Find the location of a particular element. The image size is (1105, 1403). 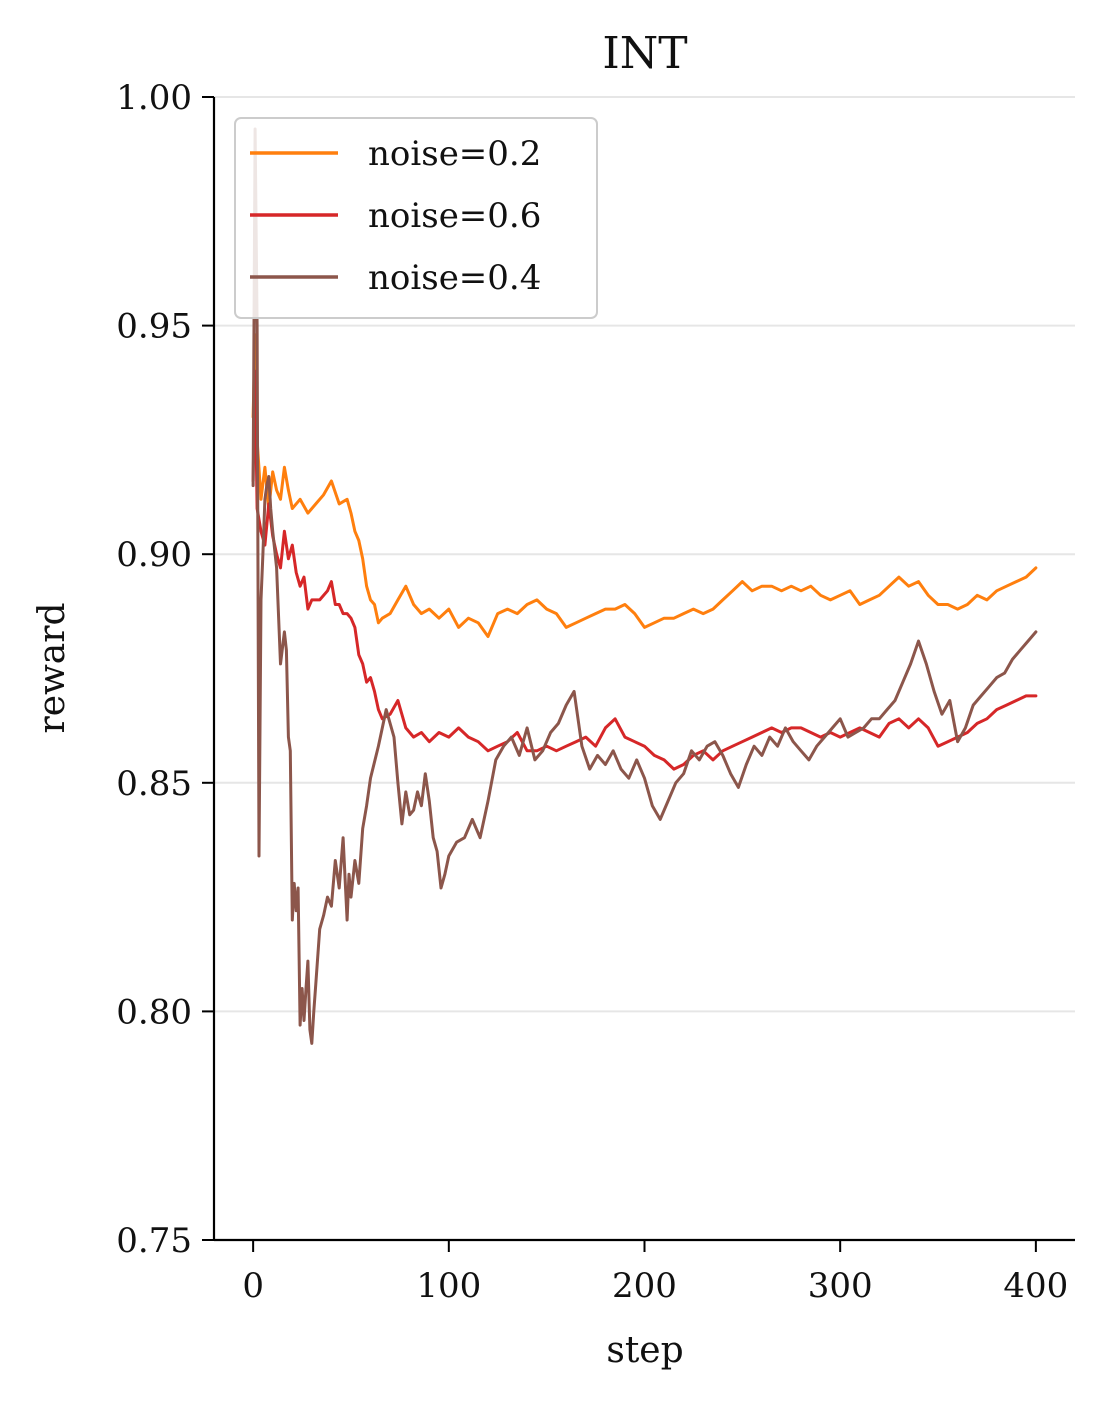

y-tick-label-4: 0.95 is located at coordinates (154, 327).